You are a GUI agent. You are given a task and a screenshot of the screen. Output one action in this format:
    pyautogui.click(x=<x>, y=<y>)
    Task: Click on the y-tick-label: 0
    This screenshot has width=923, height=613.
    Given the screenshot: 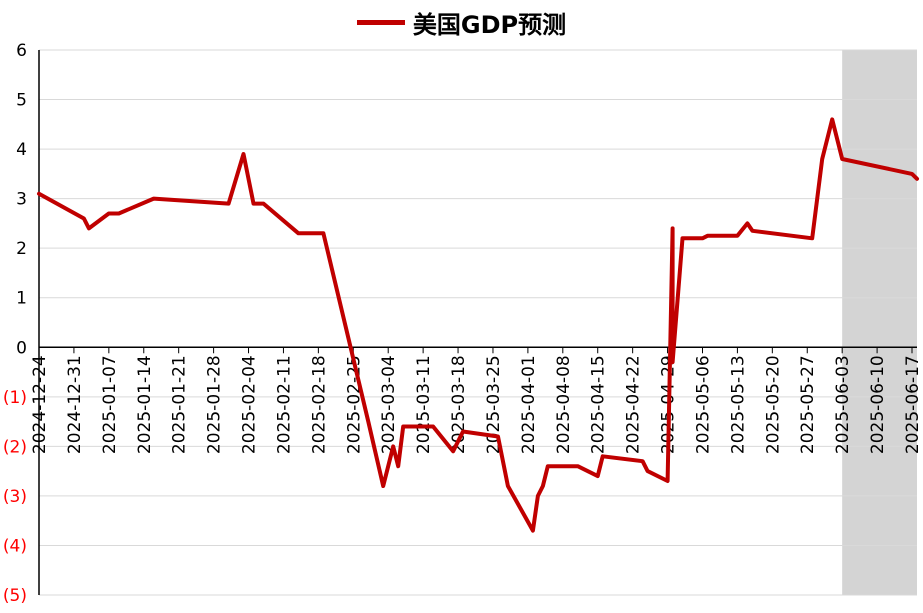 What is the action you would take?
    pyautogui.click(x=21, y=348)
    